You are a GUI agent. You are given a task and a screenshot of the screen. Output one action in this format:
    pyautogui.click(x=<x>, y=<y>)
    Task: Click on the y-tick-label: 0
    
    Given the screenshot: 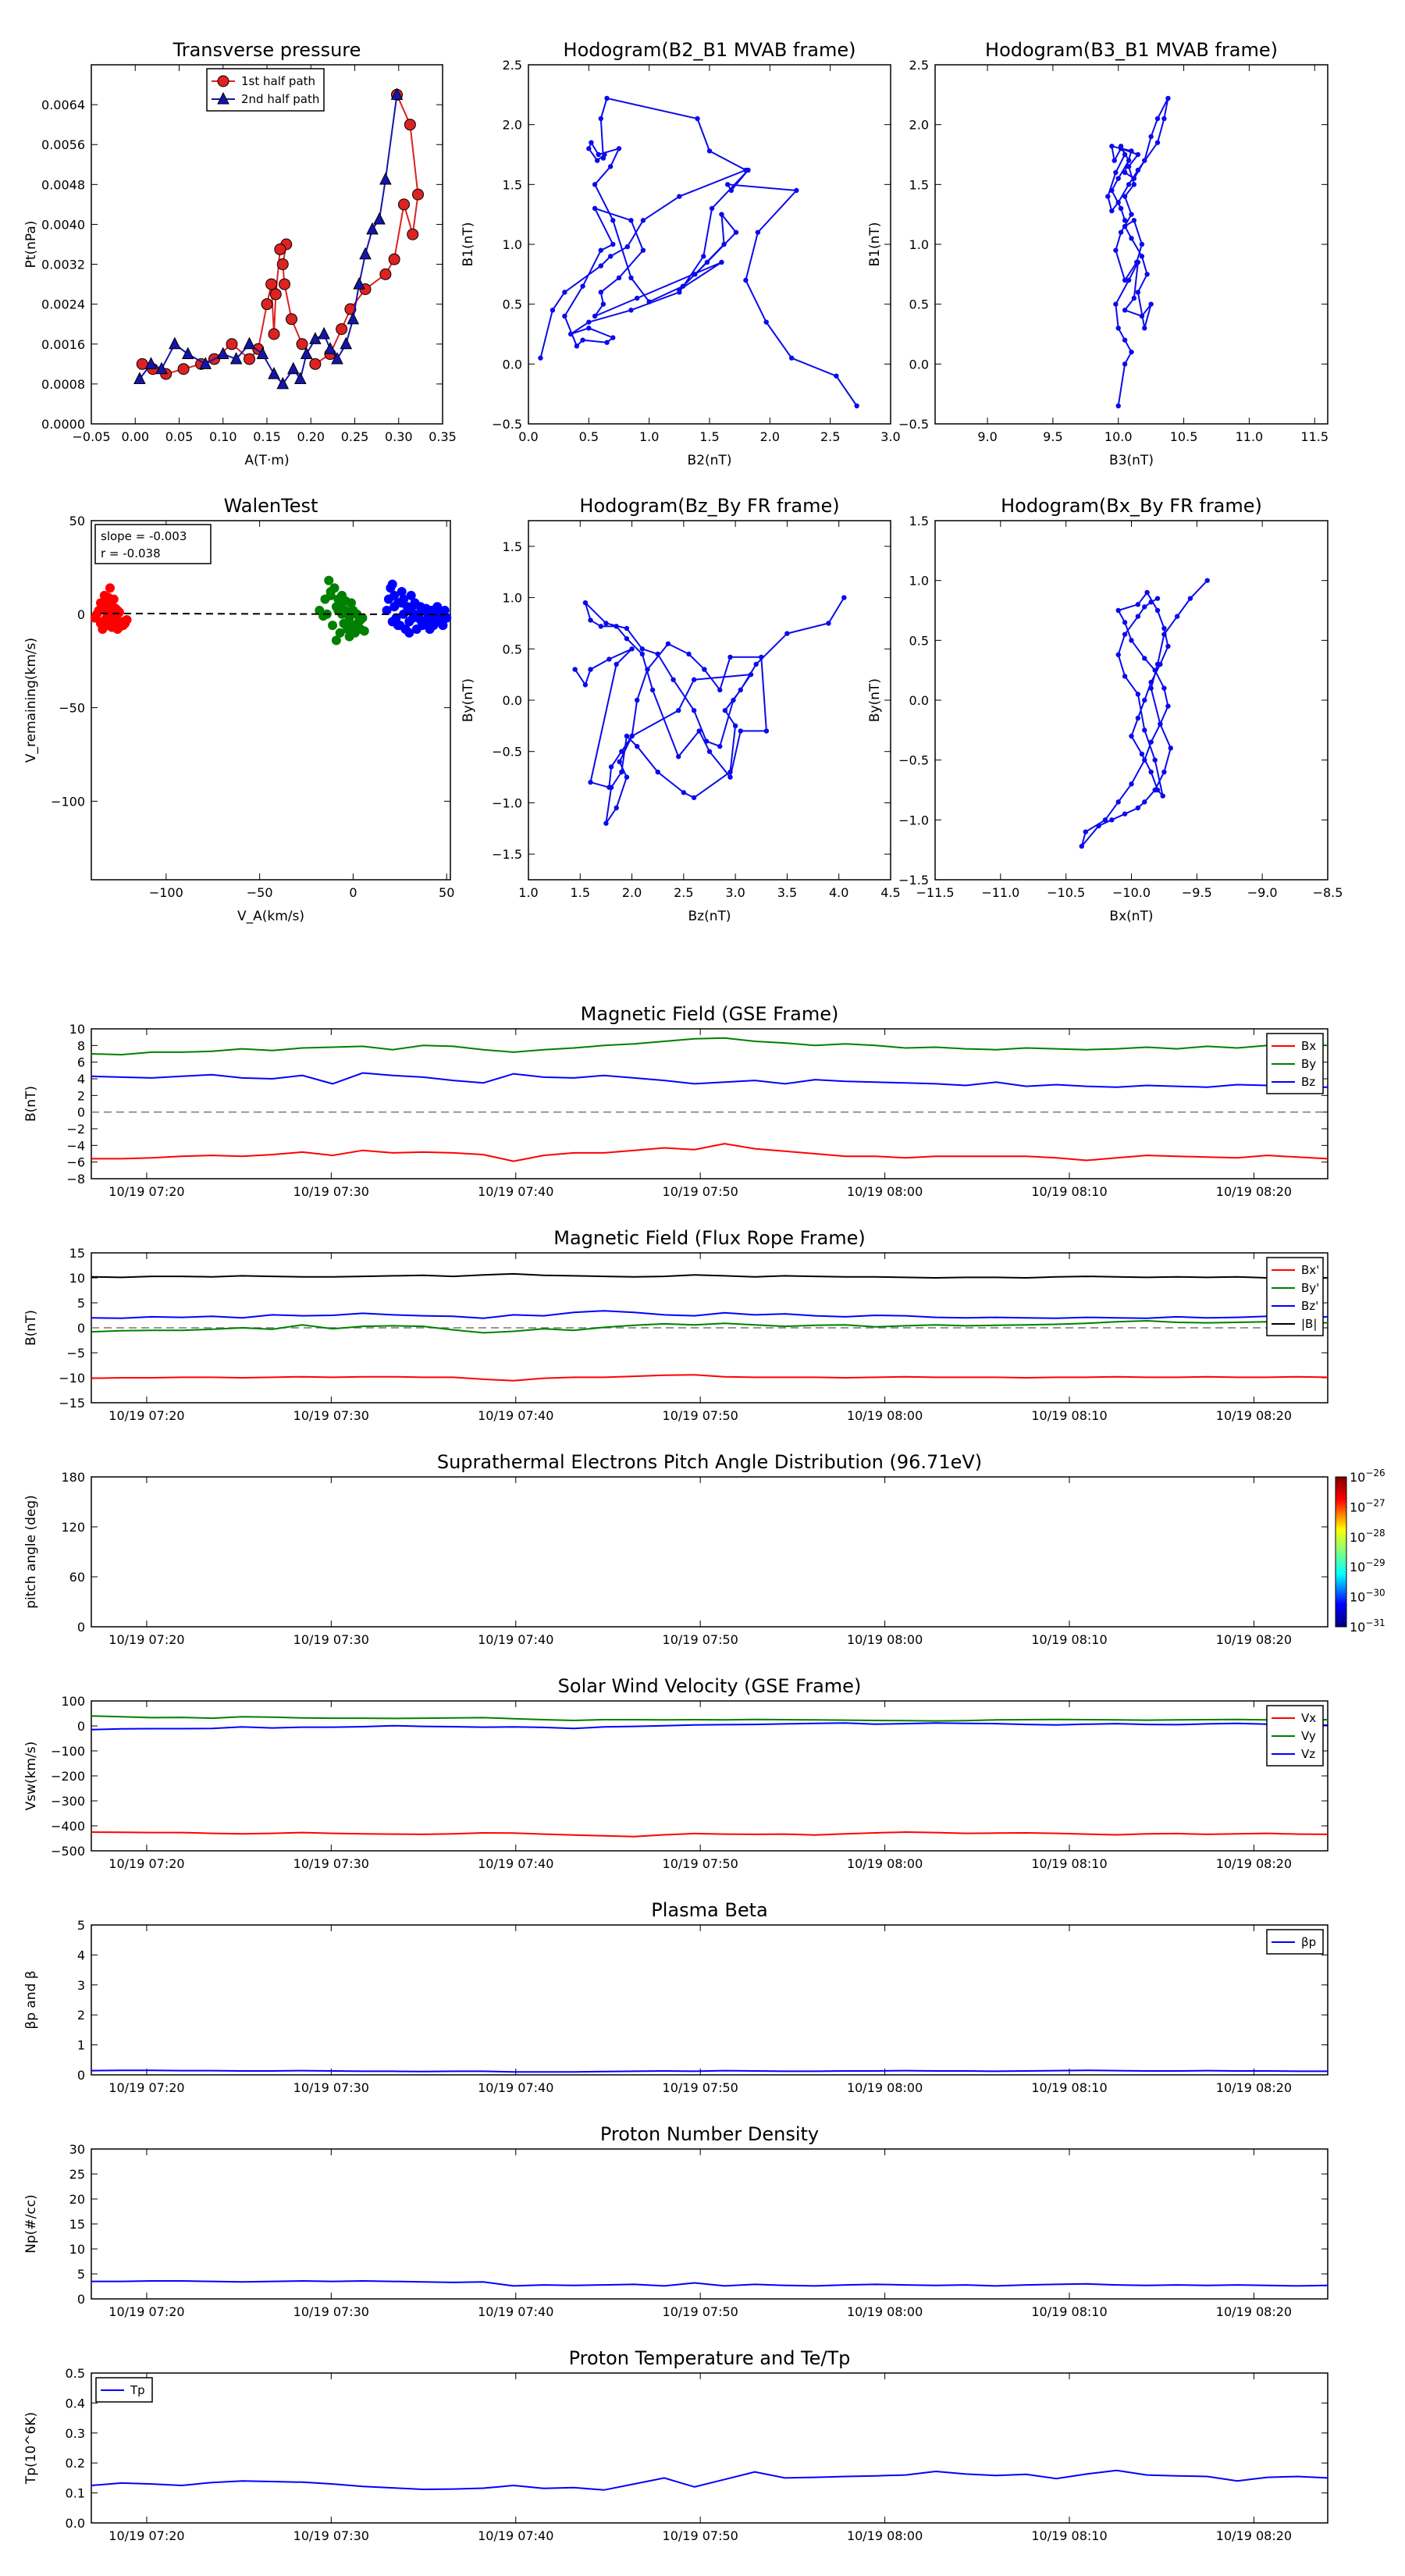 What is the action you would take?
    pyautogui.click(x=81, y=614)
    